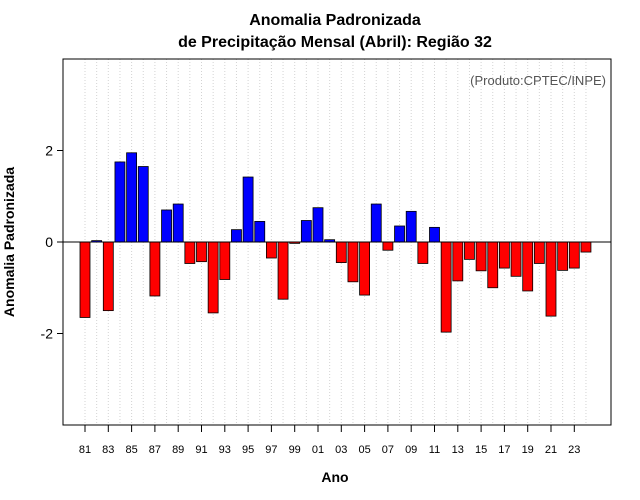 The image size is (640, 500). Describe the element at coordinates (318, 450) in the screenshot. I see `x-tick-label: 01` at that location.